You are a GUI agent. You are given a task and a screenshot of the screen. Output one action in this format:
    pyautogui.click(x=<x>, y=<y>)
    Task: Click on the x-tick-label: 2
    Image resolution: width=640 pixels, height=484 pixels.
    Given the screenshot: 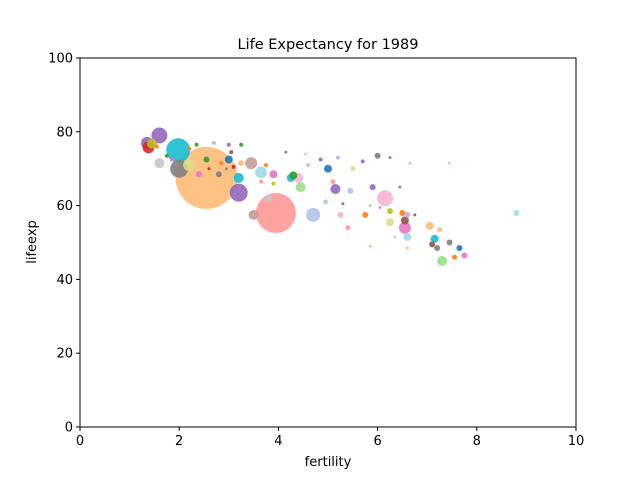 What is the action you would take?
    pyautogui.click(x=179, y=441)
    